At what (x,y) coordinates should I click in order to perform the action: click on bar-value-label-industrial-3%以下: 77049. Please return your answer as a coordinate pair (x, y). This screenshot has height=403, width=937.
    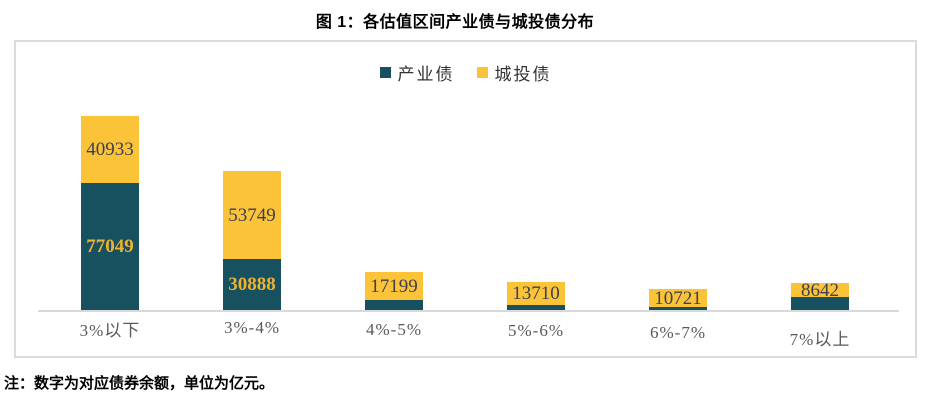
    Looking at the image, I should click on (110, 246).